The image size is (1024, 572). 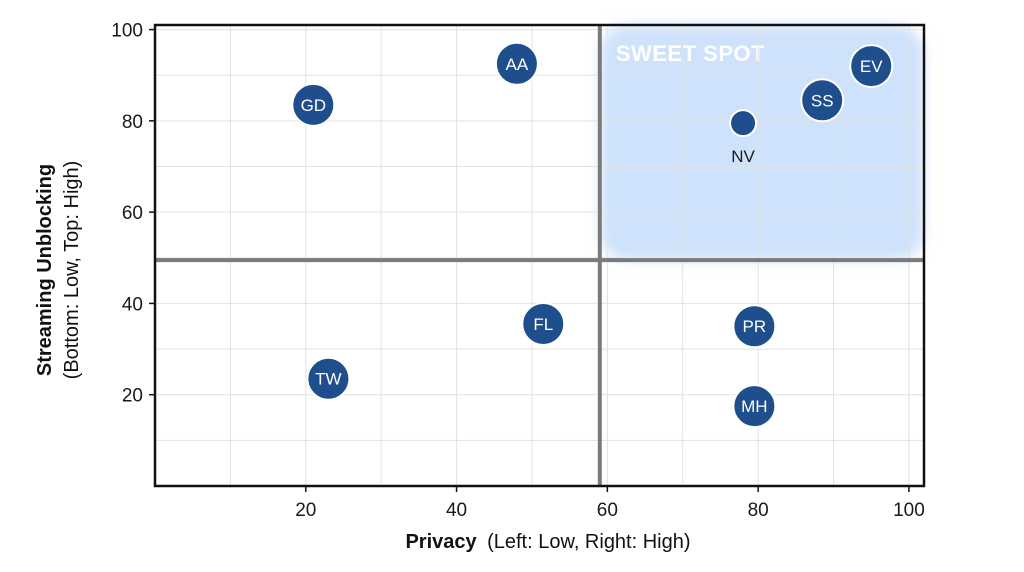 What do you see at coordinates (132, 304) in the screenshot?
I see `y-tick-label: 40` at bounding box center [132, 304].